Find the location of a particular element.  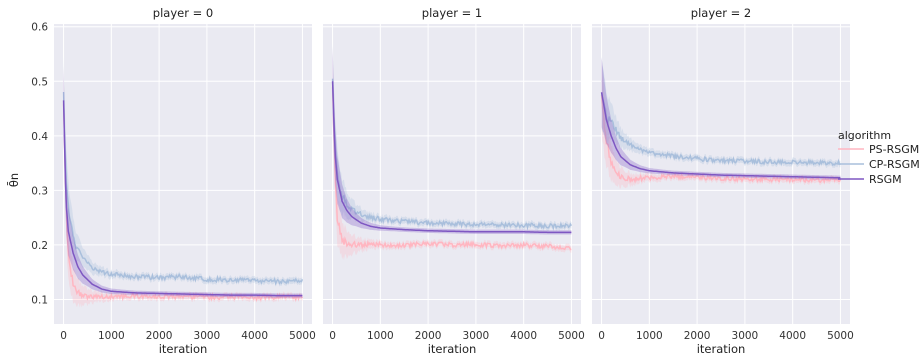

legend-title: algorithm is located at coordinates (864, 135).